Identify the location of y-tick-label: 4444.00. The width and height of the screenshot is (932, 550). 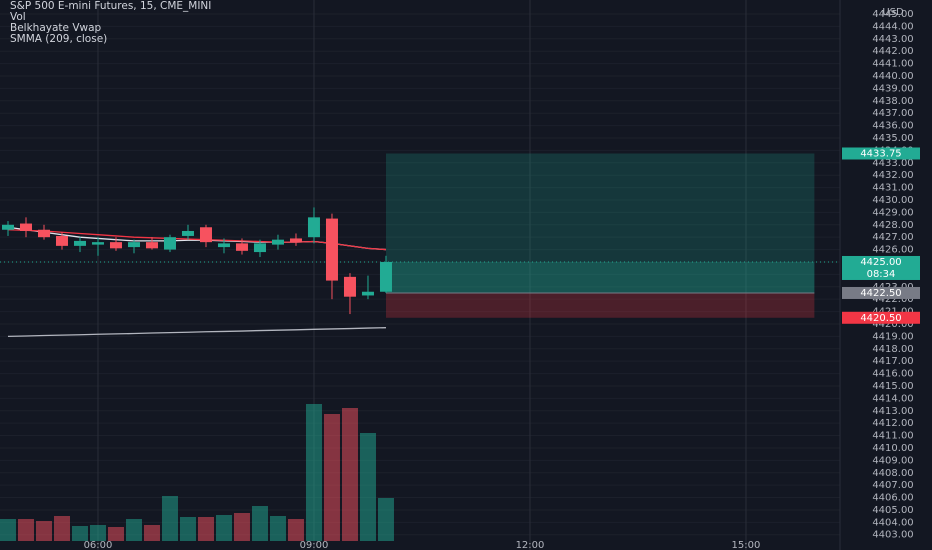
(892, 26).